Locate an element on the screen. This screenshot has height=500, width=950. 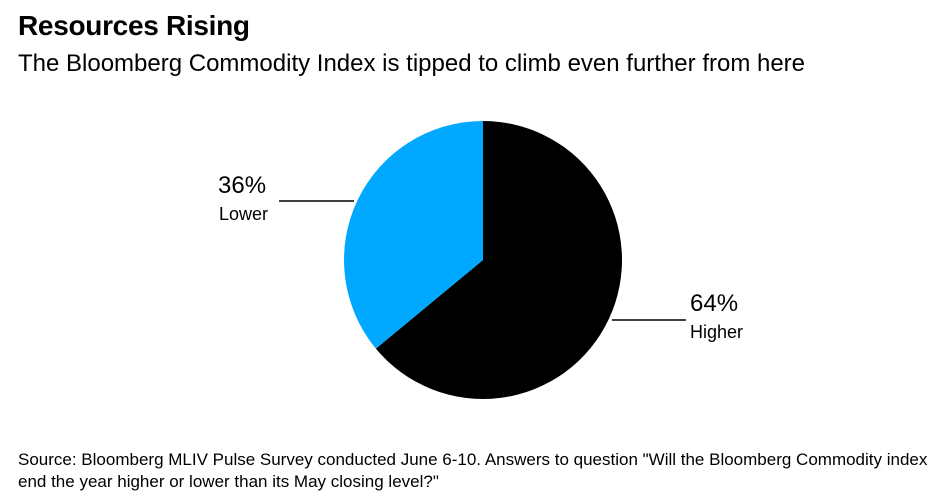
pie-slice-lower is located at coordinates (413, 235).